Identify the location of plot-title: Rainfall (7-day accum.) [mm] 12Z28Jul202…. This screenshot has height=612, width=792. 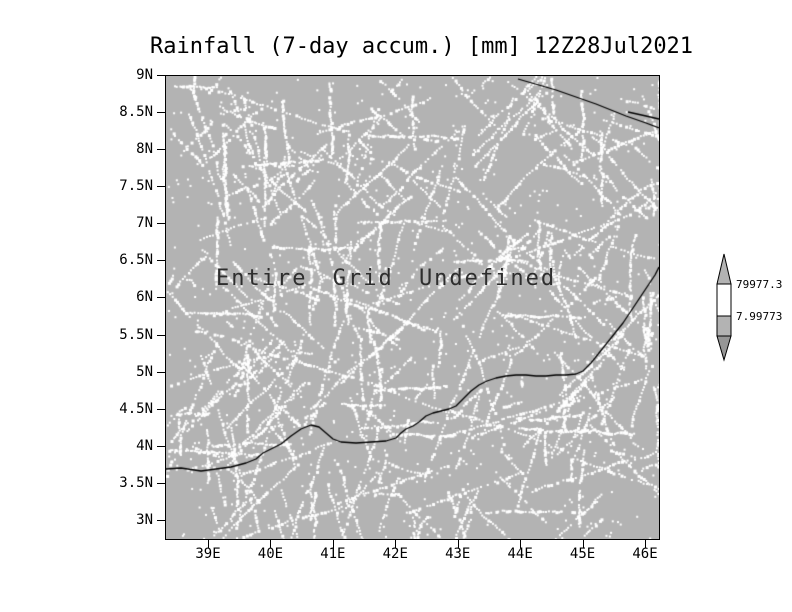
(422, 46).